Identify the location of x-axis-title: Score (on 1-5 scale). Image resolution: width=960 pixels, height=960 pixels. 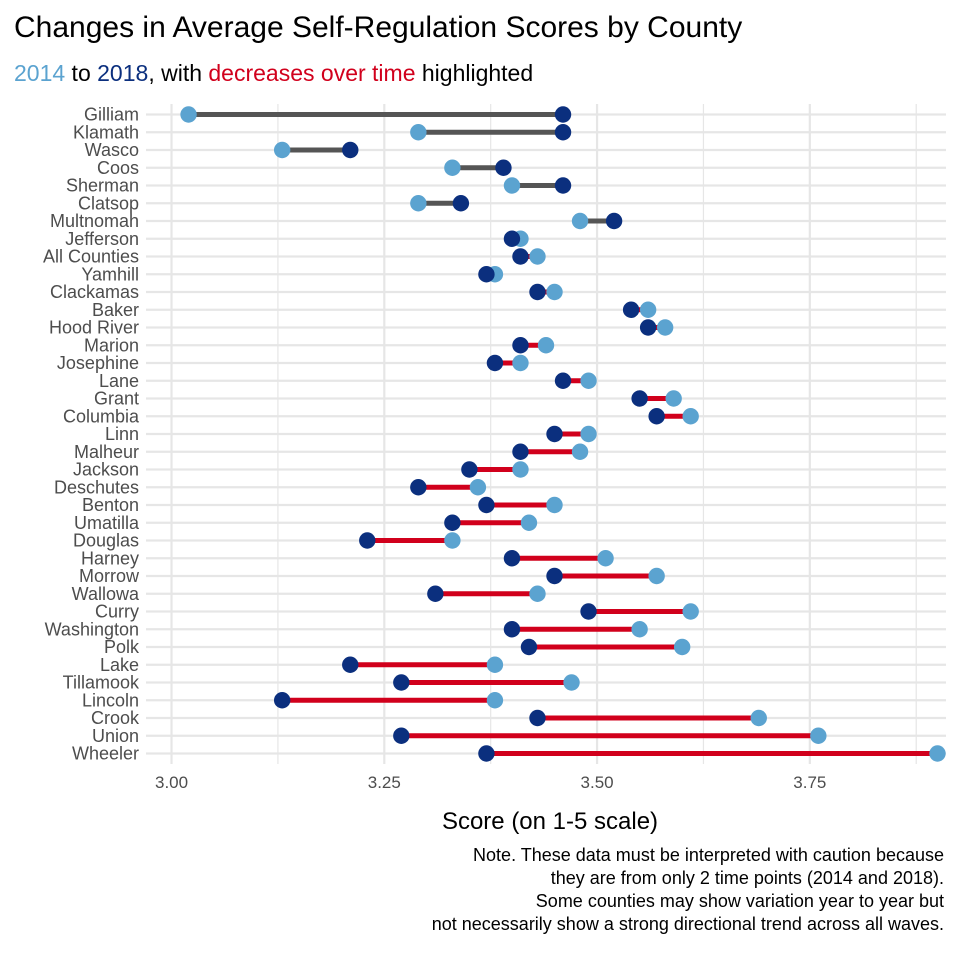
(550, 821).